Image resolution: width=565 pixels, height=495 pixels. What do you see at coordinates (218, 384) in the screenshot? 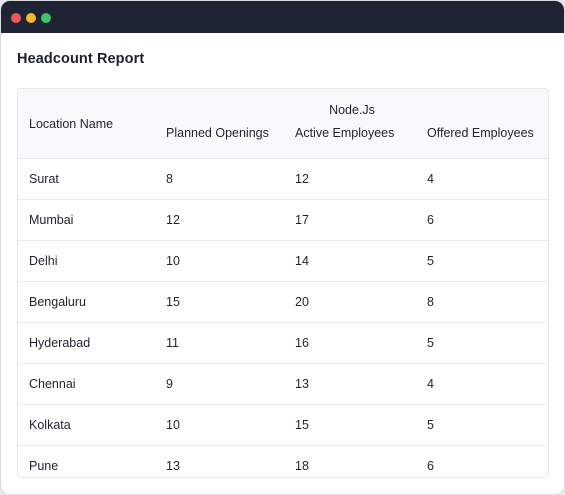
I see `planned-openings-cell: 9` at bounding box center [218, 384].